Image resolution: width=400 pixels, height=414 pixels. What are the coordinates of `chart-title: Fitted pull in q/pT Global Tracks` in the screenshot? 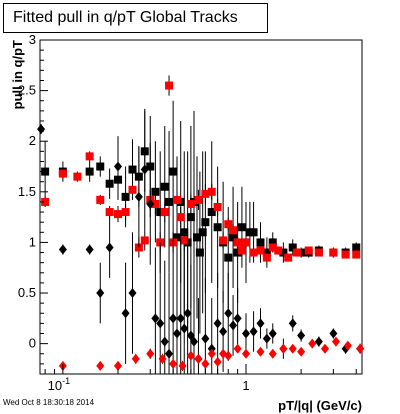 It's located at (135, 18).